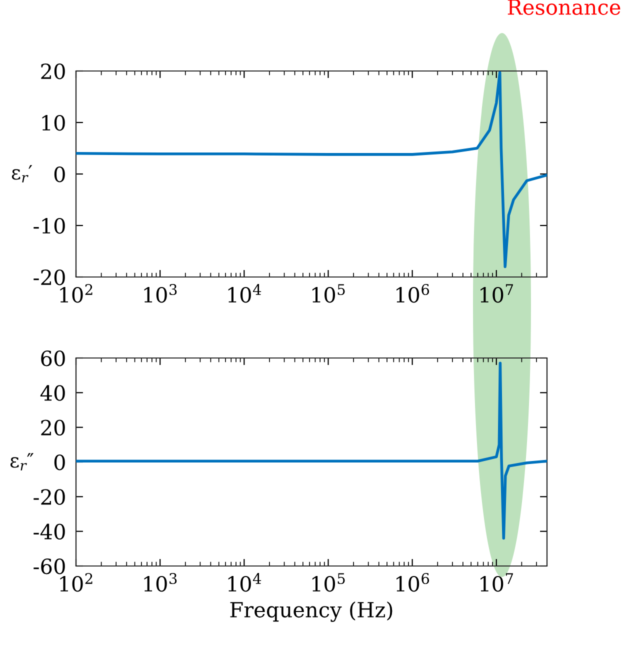  I want to click on y-tick-label: 40, so click(52, 393).